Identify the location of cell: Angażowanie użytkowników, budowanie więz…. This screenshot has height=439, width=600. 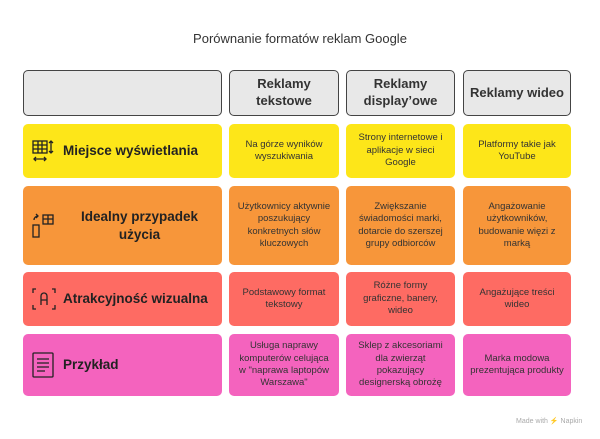
(517, 225).